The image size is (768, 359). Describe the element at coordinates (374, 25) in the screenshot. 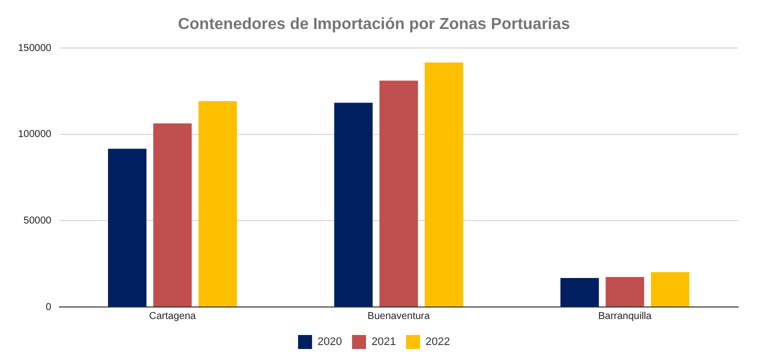

I see `chart-title: Contenedores de Importación por Zonas Portuarias` at that location.